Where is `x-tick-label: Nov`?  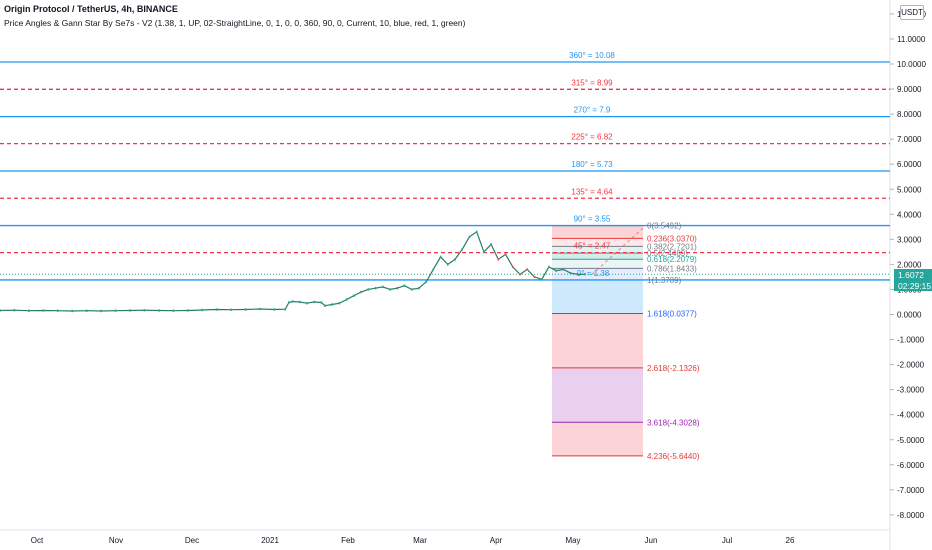
x-tick-label: Nov is located at coordinates (116, 540).